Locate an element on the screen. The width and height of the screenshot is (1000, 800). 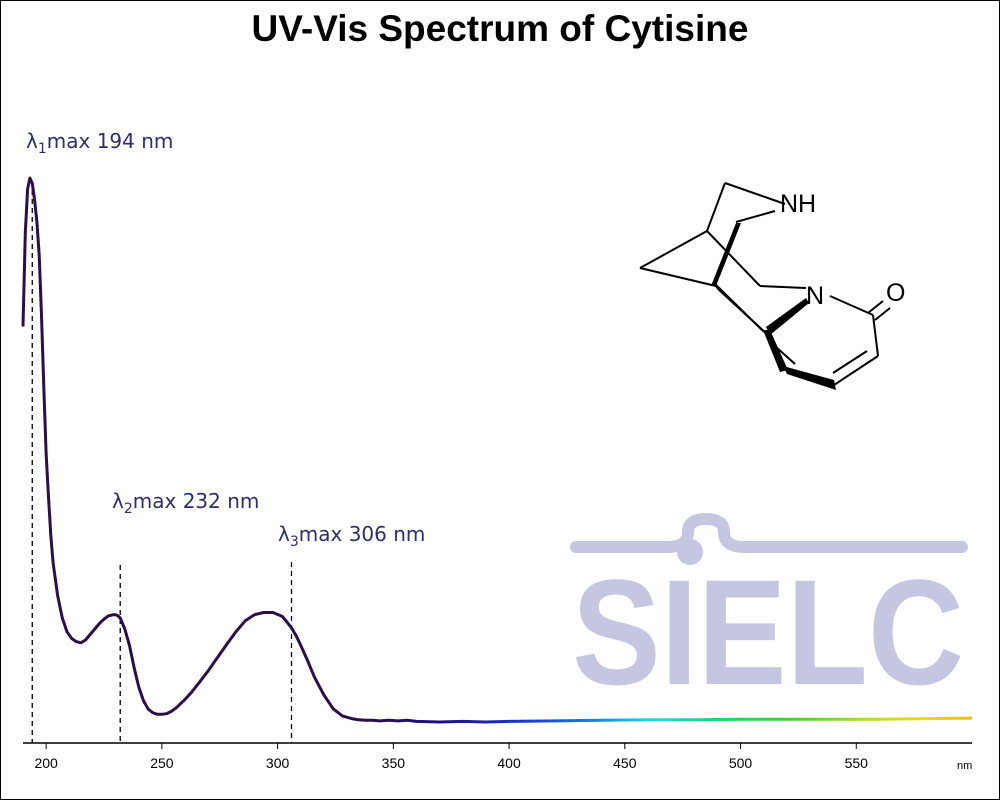
watermark-text: SIELC is located at coordinates (768, 632).